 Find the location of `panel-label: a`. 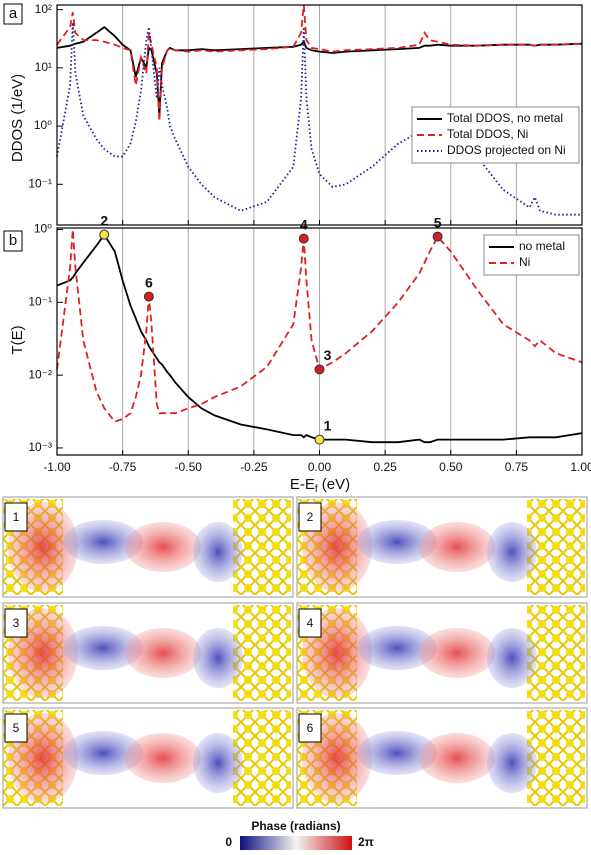

panel-label: a is located at coordinates (13, 13).